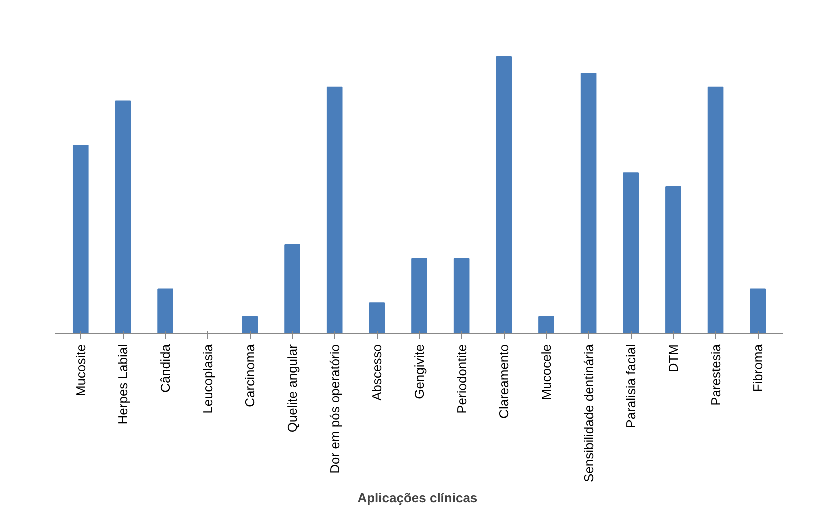  Describe the element at coordinates (758, 368) in the screenshot. I see `x-tick-label: Fibroma` at that location.